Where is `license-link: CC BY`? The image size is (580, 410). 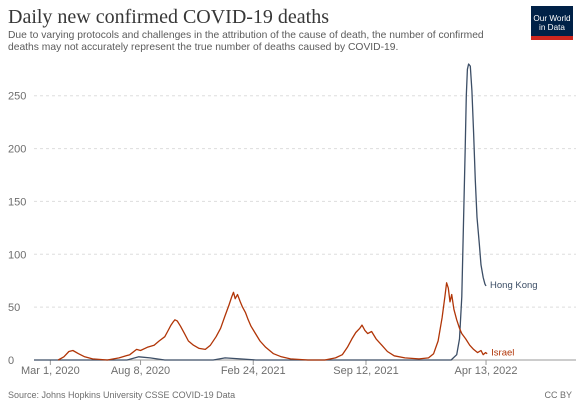
license-link: CC BY is located at coordinates (558, 395).